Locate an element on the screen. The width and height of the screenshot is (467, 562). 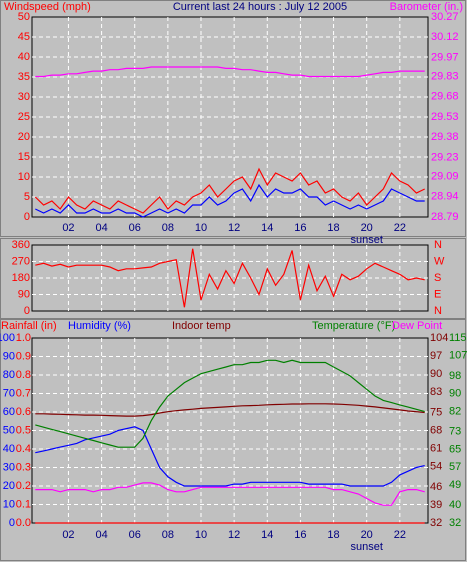
panel-frame is located at coordinates (233, 278).